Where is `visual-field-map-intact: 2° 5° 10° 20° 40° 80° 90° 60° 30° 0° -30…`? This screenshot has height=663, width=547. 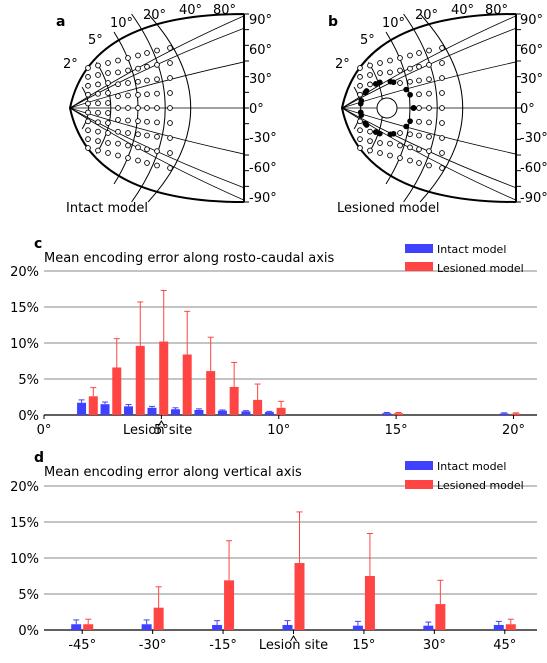
visual-field-map-intact: 2° 5° 10° 20° 40° 80° 90° 60° 30° 0° -30… is located at coordinates (170, 109).